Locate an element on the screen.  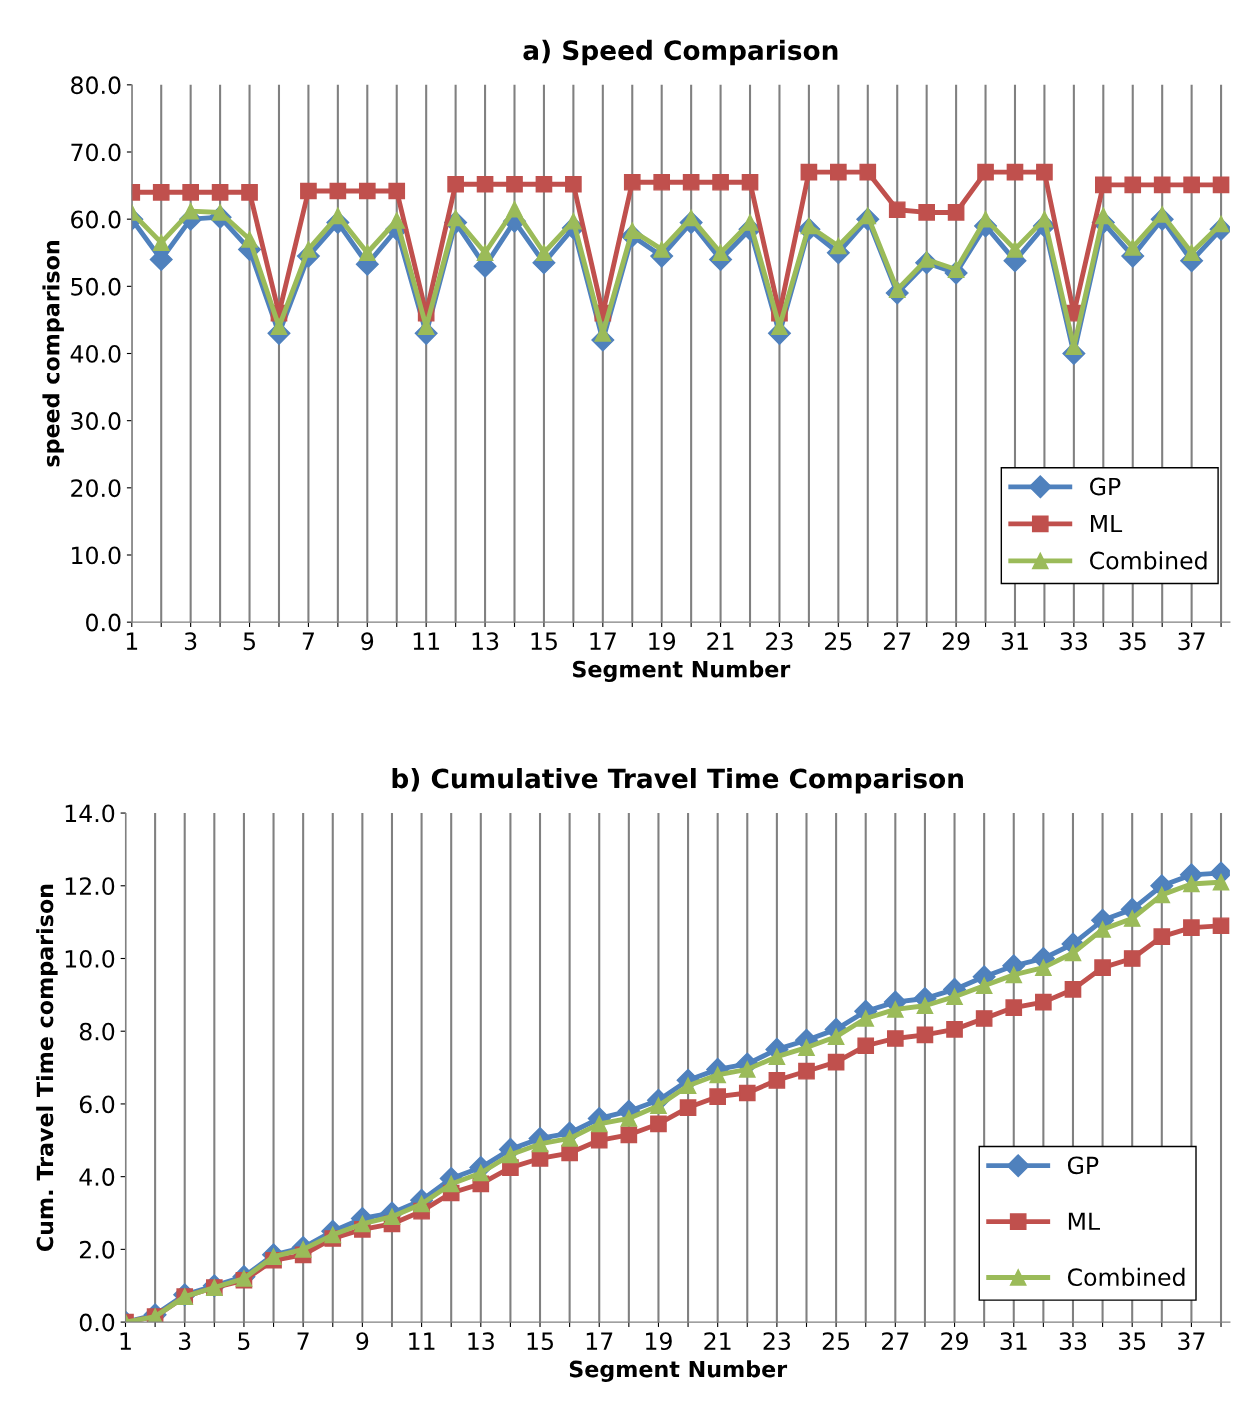
y-tick-label: 30.0 is located at coordinates (96, 421).